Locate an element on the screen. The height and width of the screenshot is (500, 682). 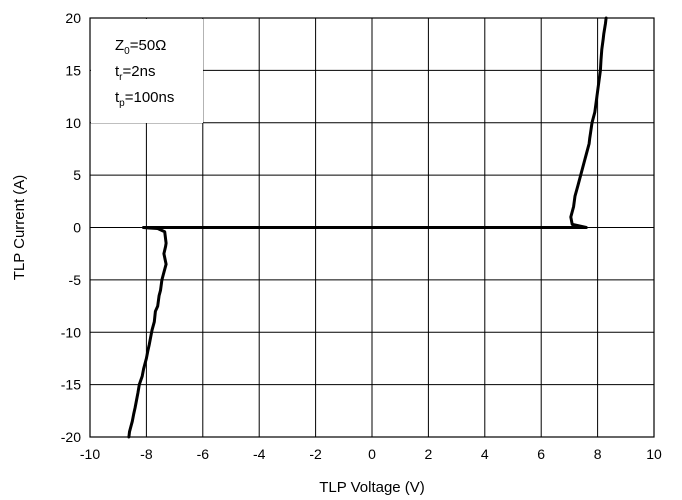
annotation-box is located at coordinates (147, 71).